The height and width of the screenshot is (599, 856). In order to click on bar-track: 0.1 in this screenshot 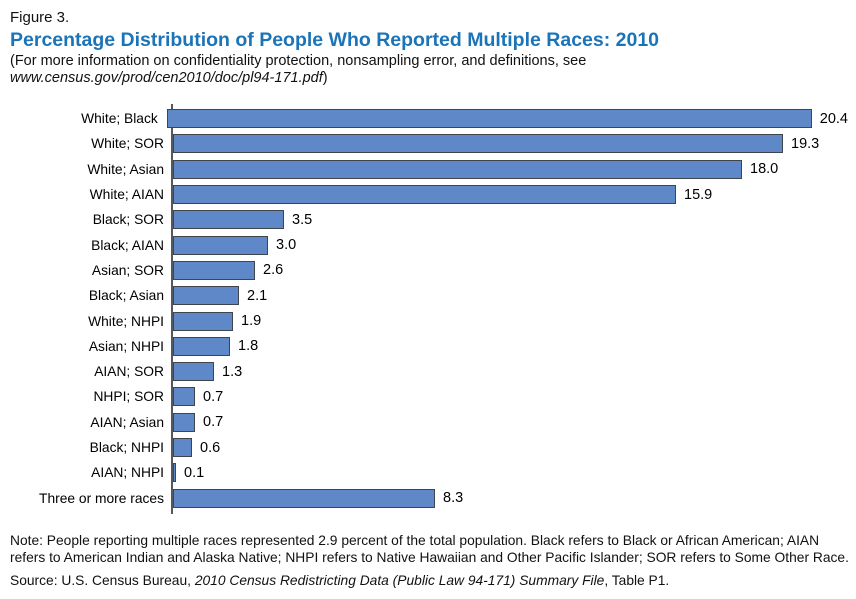, I will do `click(510, 473)`.